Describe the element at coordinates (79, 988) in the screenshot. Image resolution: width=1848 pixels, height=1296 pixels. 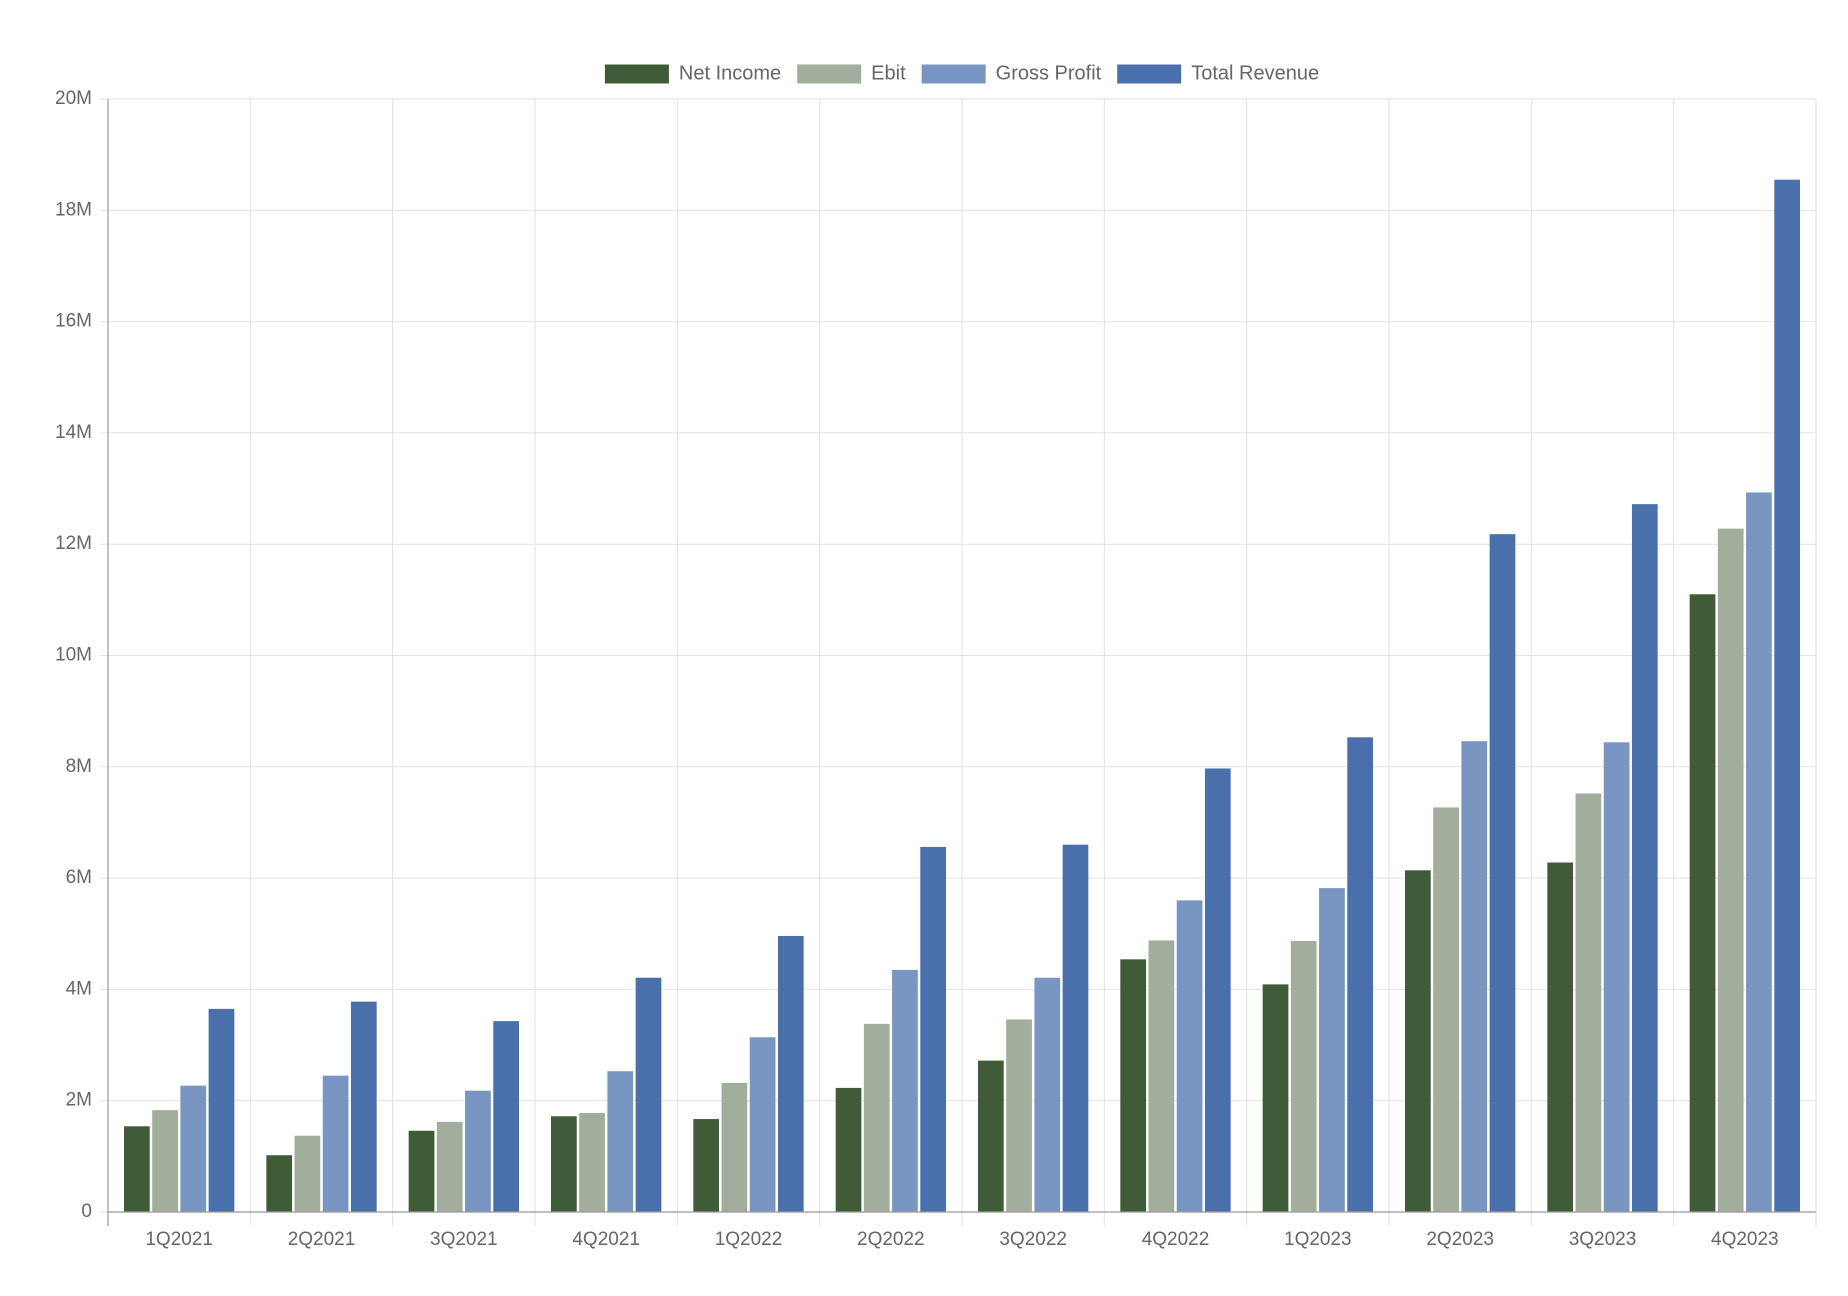
I see `y-tick-label: 4M` at that location.